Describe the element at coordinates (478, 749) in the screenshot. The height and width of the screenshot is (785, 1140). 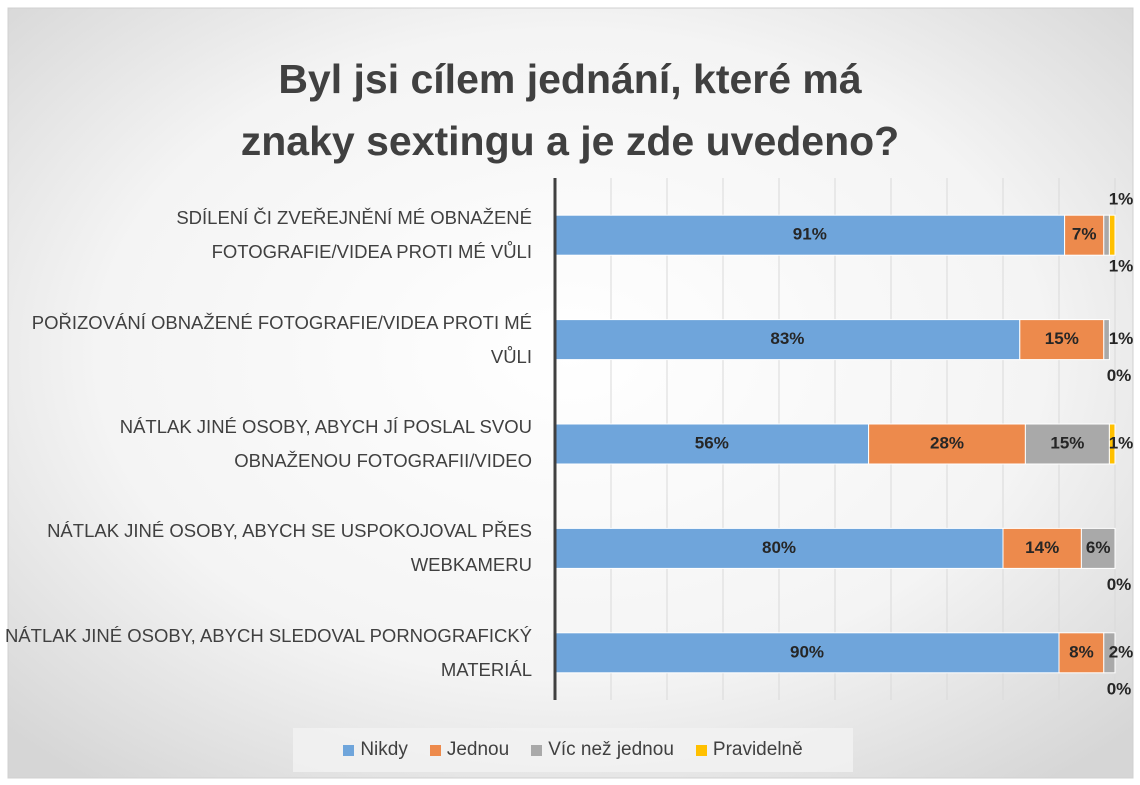
I see `legend-label: Jednou` at that location.